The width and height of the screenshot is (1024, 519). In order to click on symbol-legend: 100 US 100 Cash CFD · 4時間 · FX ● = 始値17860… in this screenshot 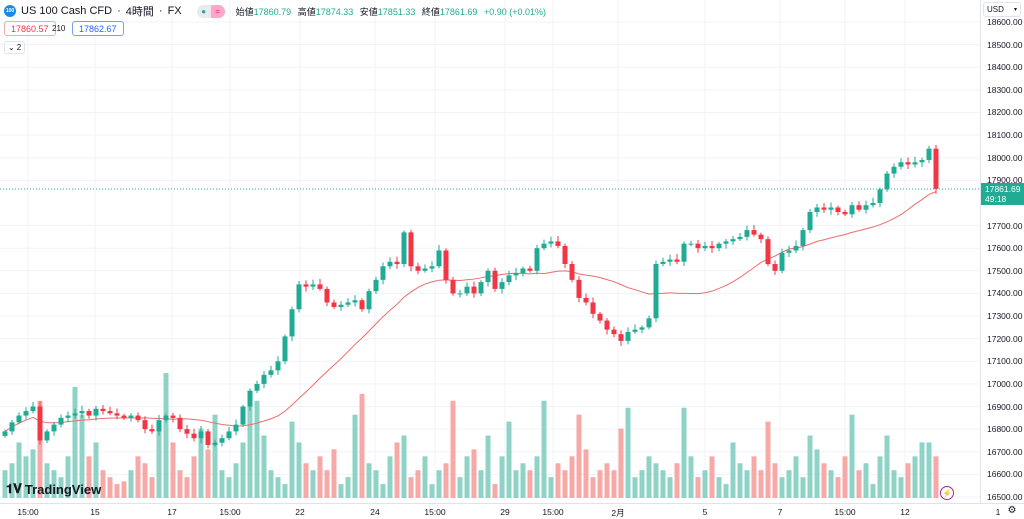, I will do `click(277, 11)`.